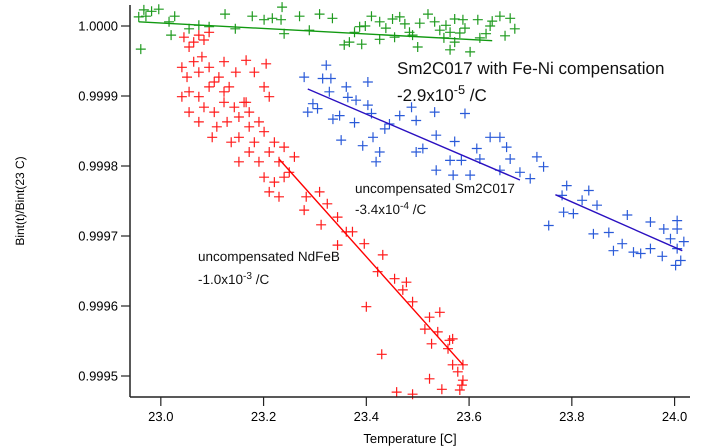 This screenshot has width=717, height=447. I want to click on y-tick-label: 0.9996, so click(98, 306).